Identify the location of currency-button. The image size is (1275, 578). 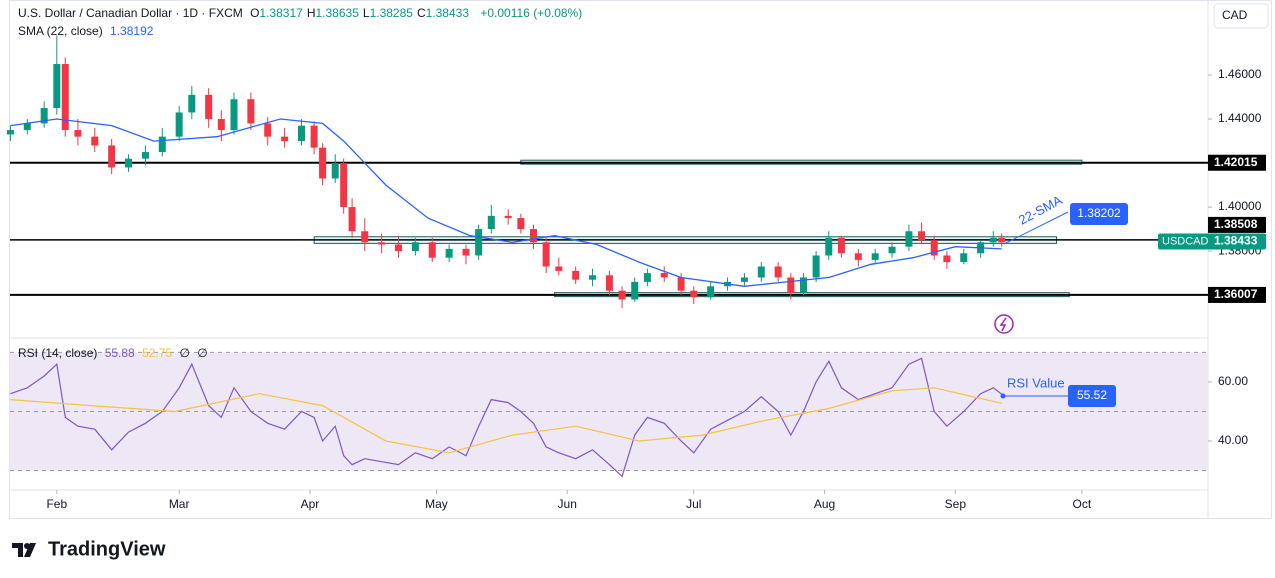
(1241, 16).